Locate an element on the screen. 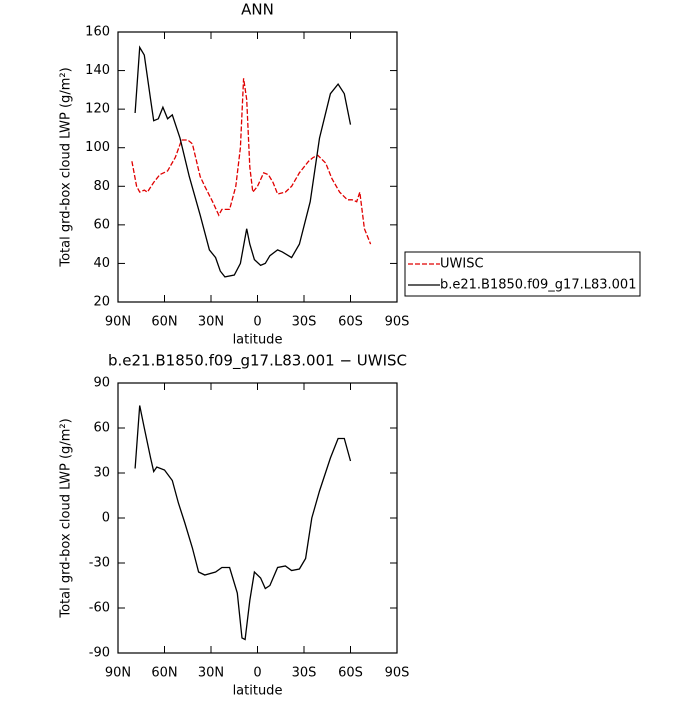  y-tick-label: 120 is located at coordinates (97, 109).